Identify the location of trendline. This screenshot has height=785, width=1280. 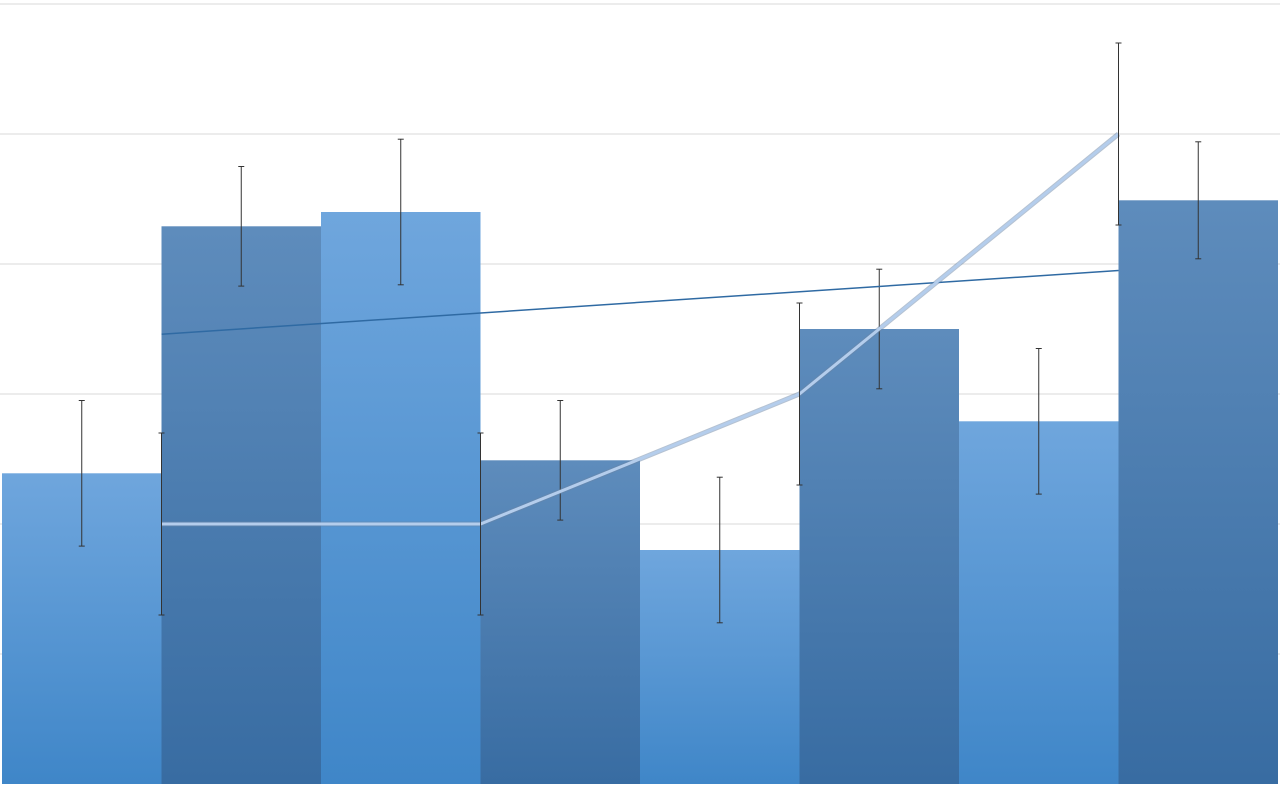
(640, 302).